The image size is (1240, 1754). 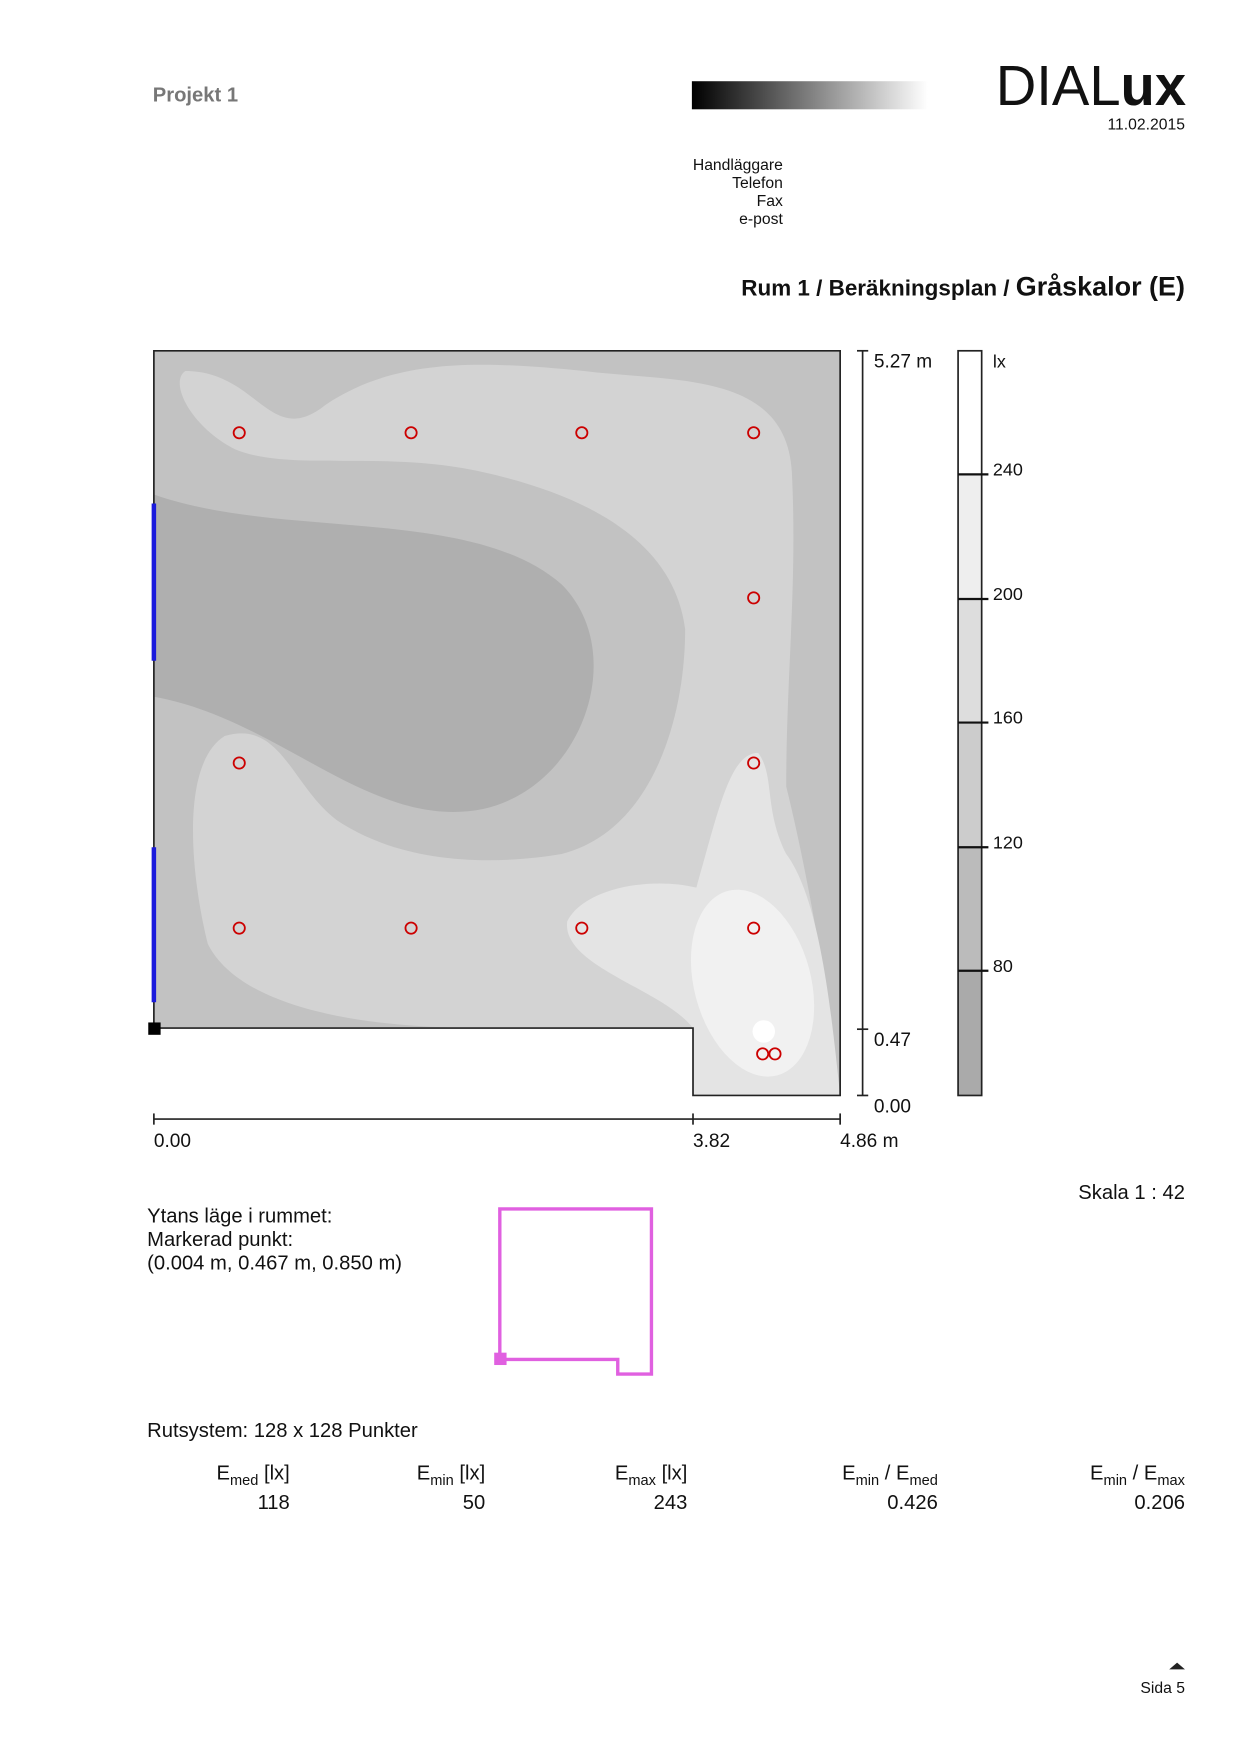 I want to click on scale: Skala 1 : 42, so click(x=1131, y=1193).